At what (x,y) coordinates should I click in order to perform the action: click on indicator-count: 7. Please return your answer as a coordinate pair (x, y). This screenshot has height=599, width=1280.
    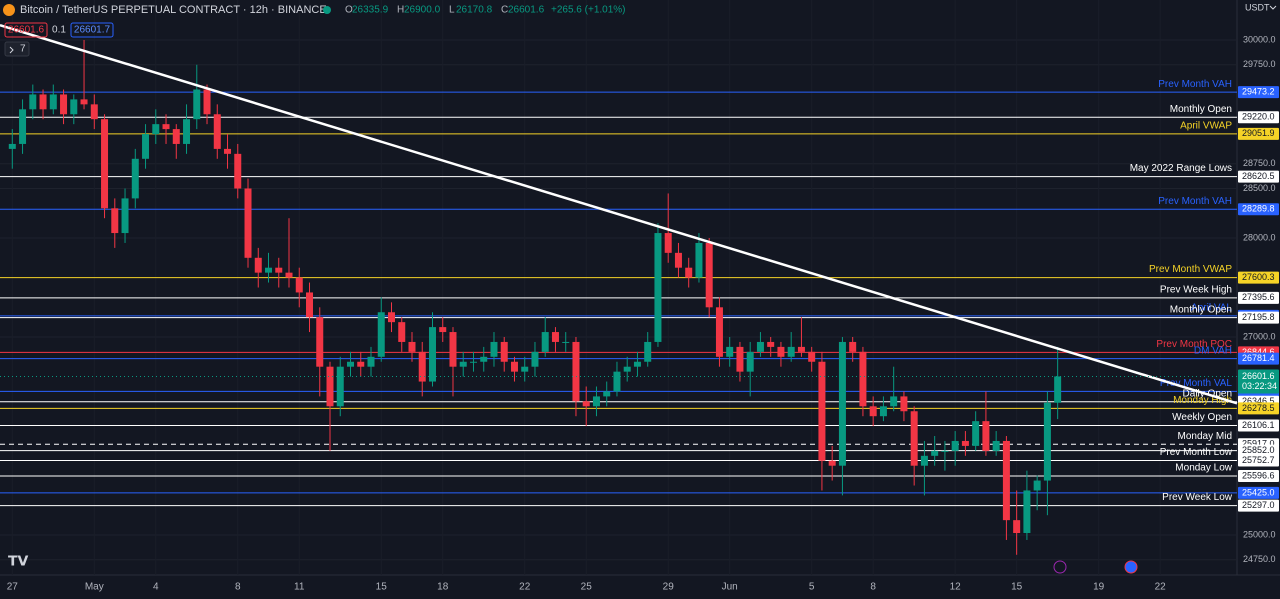
    Looking at the image, I should click on (23, 49).